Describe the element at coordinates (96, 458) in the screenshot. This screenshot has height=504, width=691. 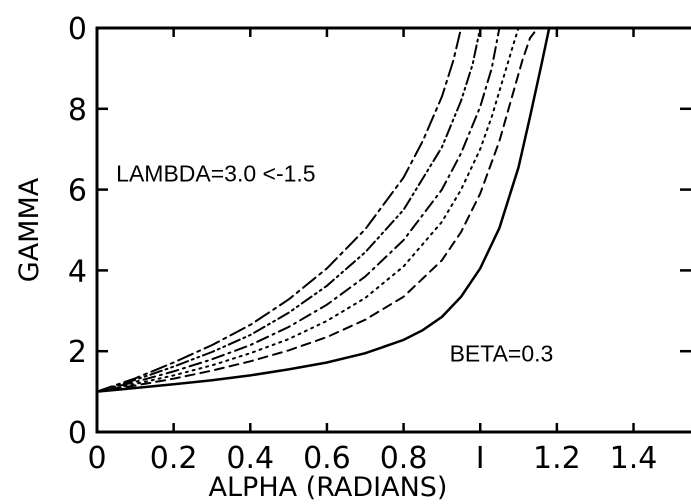
I see `x-tick-label: 0` at that location.